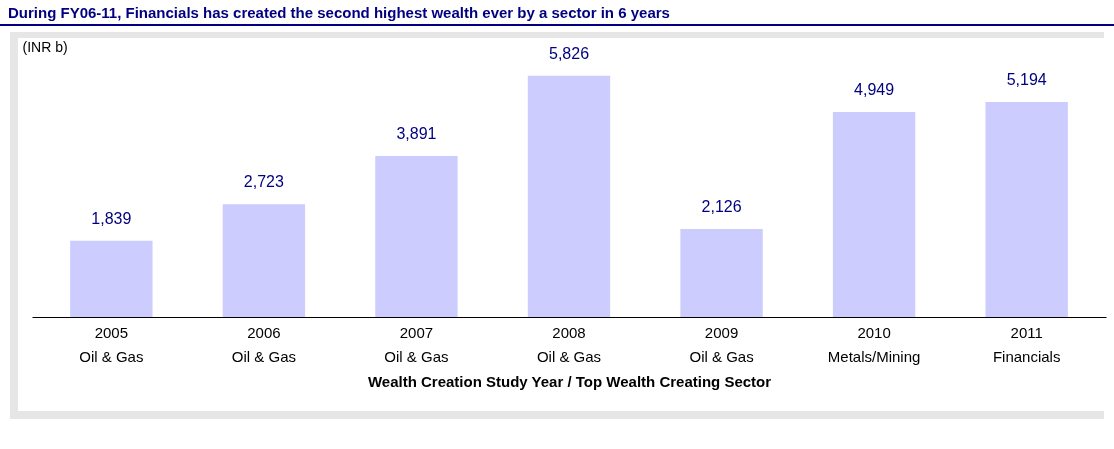 The width and height of the screenshot is (1114, 449). Describe the element at coordinates (721, 206) in the screenshot. I see `data-label: 2,126` at that location.